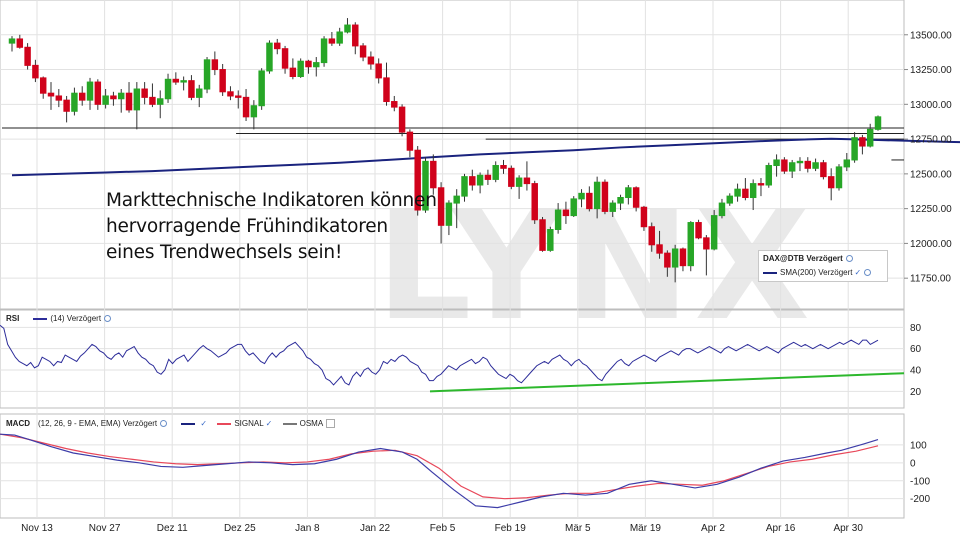 This screenshot has height=540, width=960. Describe the element at coordinates (172, 528) in the screenshot. I see `x-tick-label: Dez 11` at that location.